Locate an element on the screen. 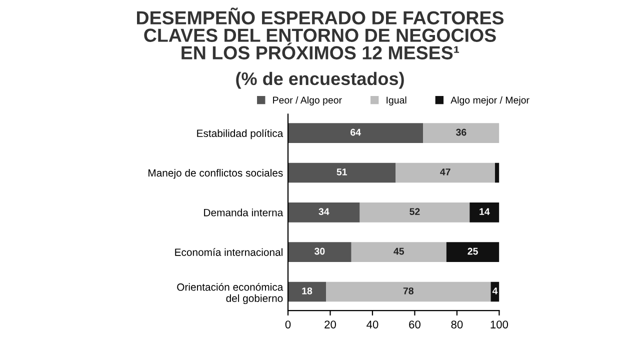  data-label: 36 is located at coordinates (461, 132).